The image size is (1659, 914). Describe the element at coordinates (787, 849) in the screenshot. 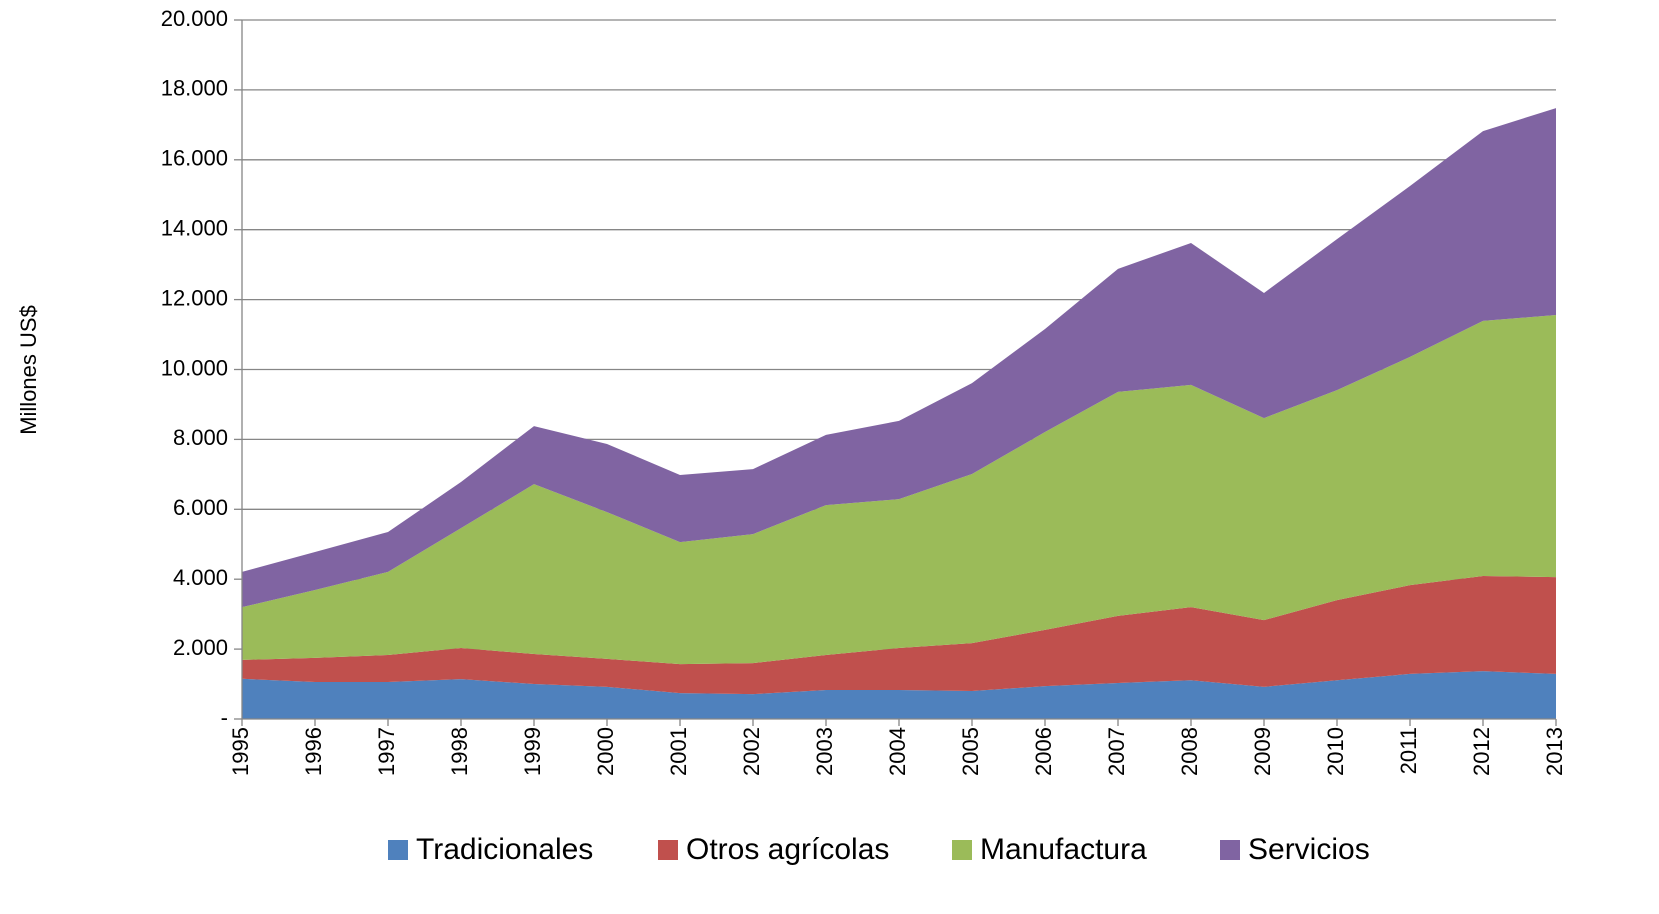

I see `legend-label: Otros agrícolas` at that location.